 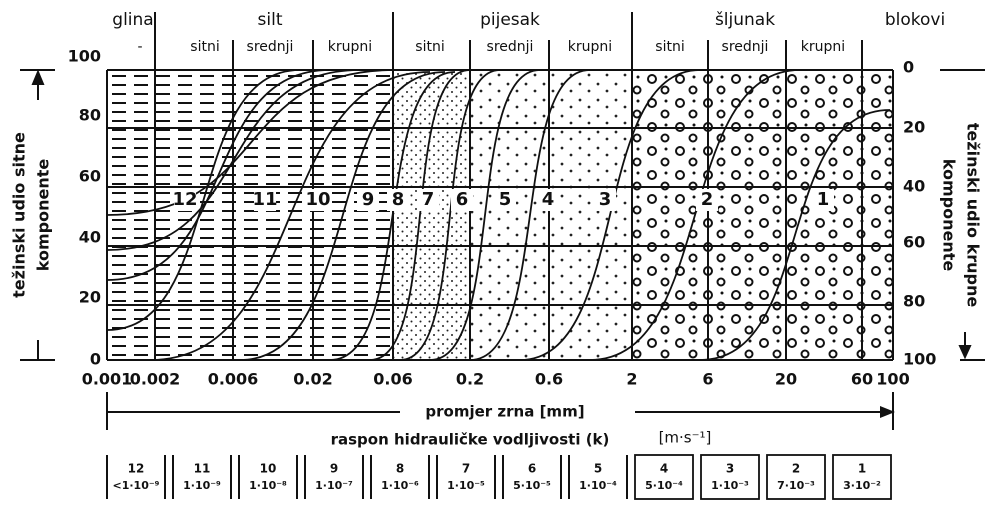 What do you see at coordinates (202, 469) in the screenshot?
I see `k-zone: 11` at bounding box center [202, 469].